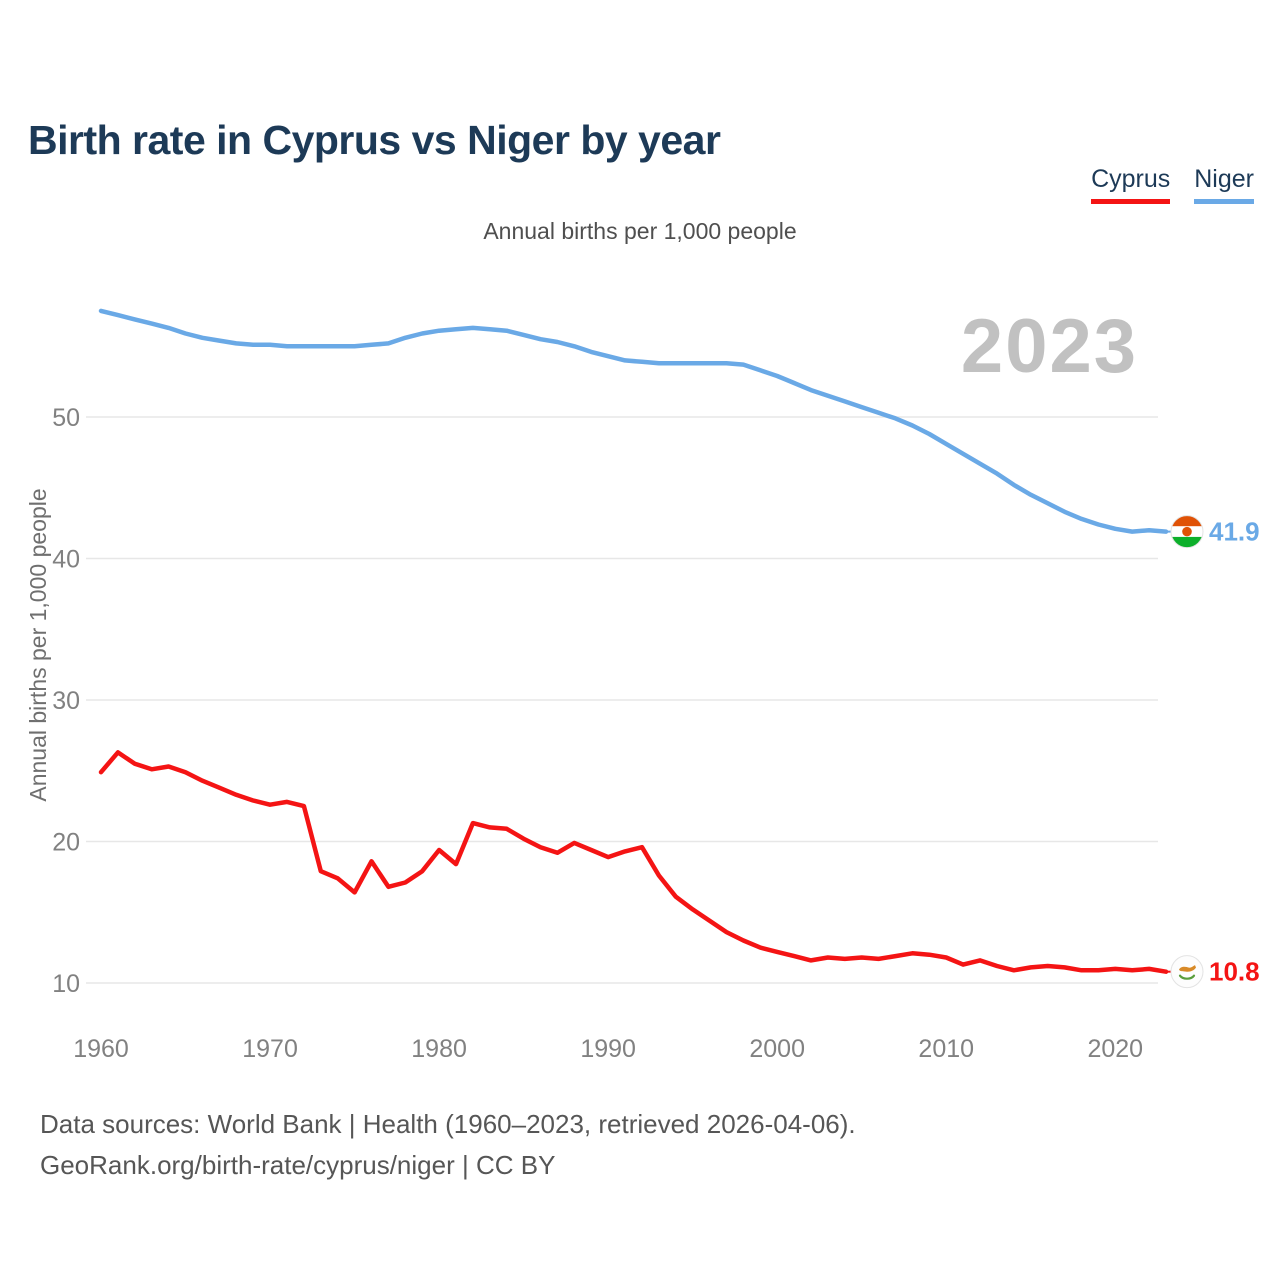  Describe the element at coordinates (66, 560) in the screenshot. I see `y-tick-label: 40` at that location.